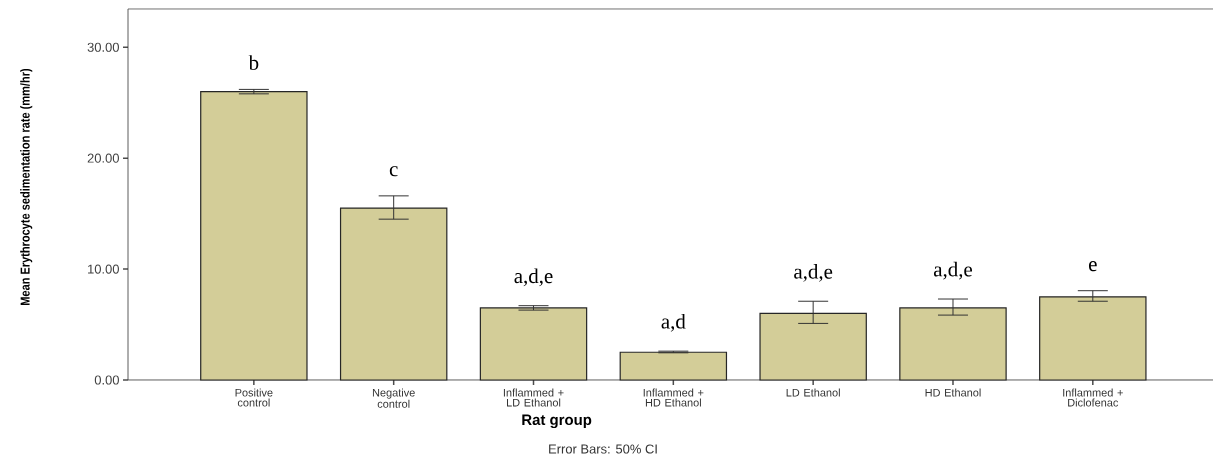 This screenshot has width=1213, height=461. Describe the element at coordinates (953, 392) in the screenshot. I see `x-tick-label: HD Ethanol` at that location.